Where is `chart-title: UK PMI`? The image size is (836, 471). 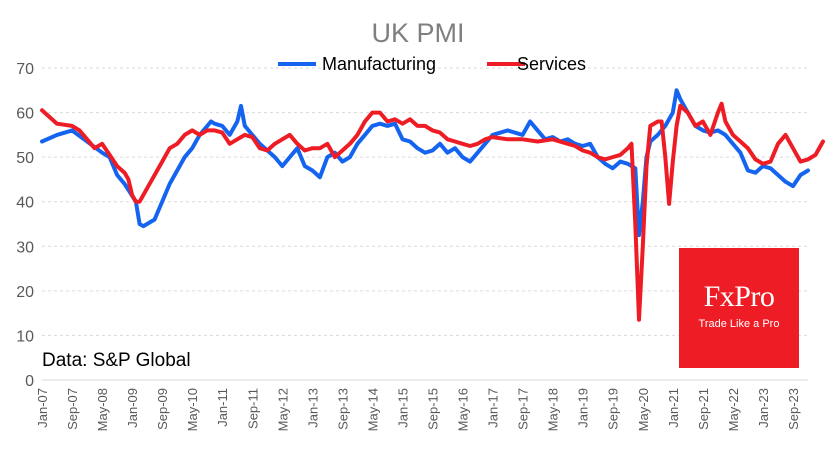
chart-title: UK PMI is located at coordinates (417, 33).